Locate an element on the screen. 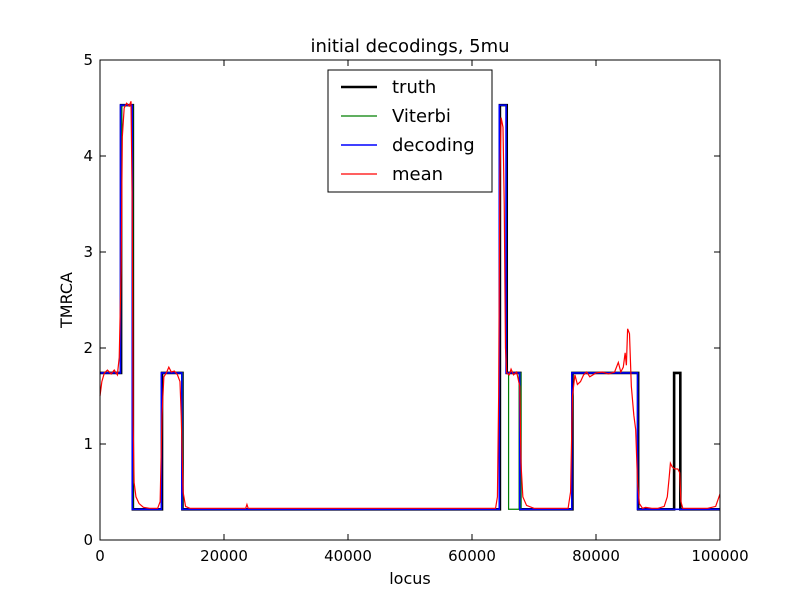  x-tick-label: 40000 is located at coordinates (348, 556).